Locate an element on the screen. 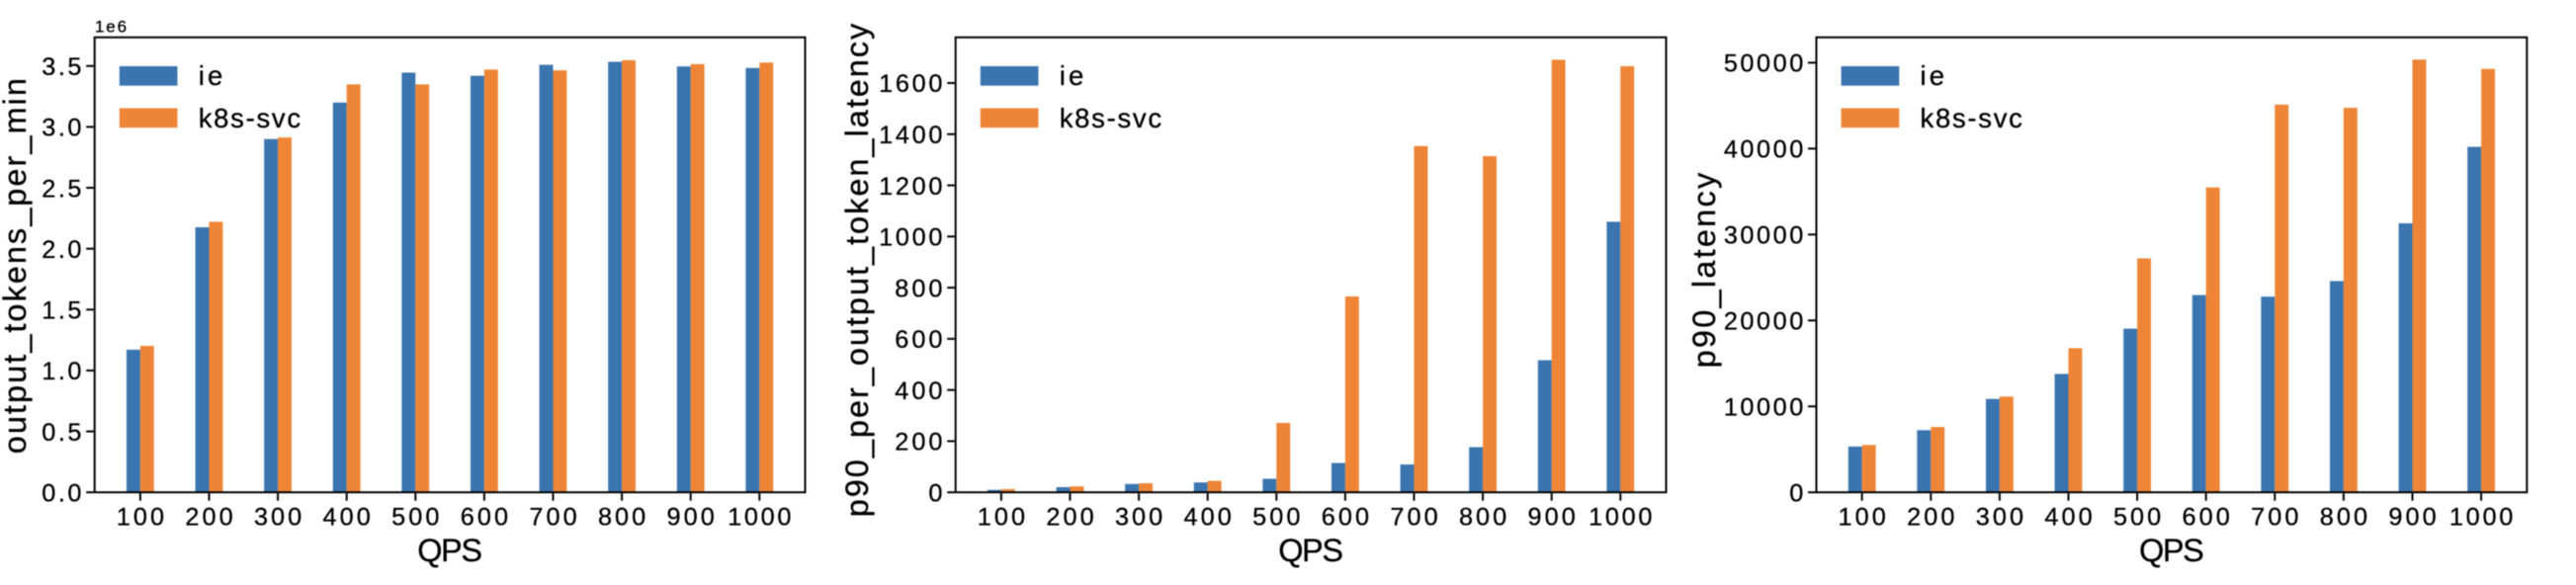 The width and height of the screenshot is (2576, 585). svg-text: 20000 is located at coordinates (1763, 322).